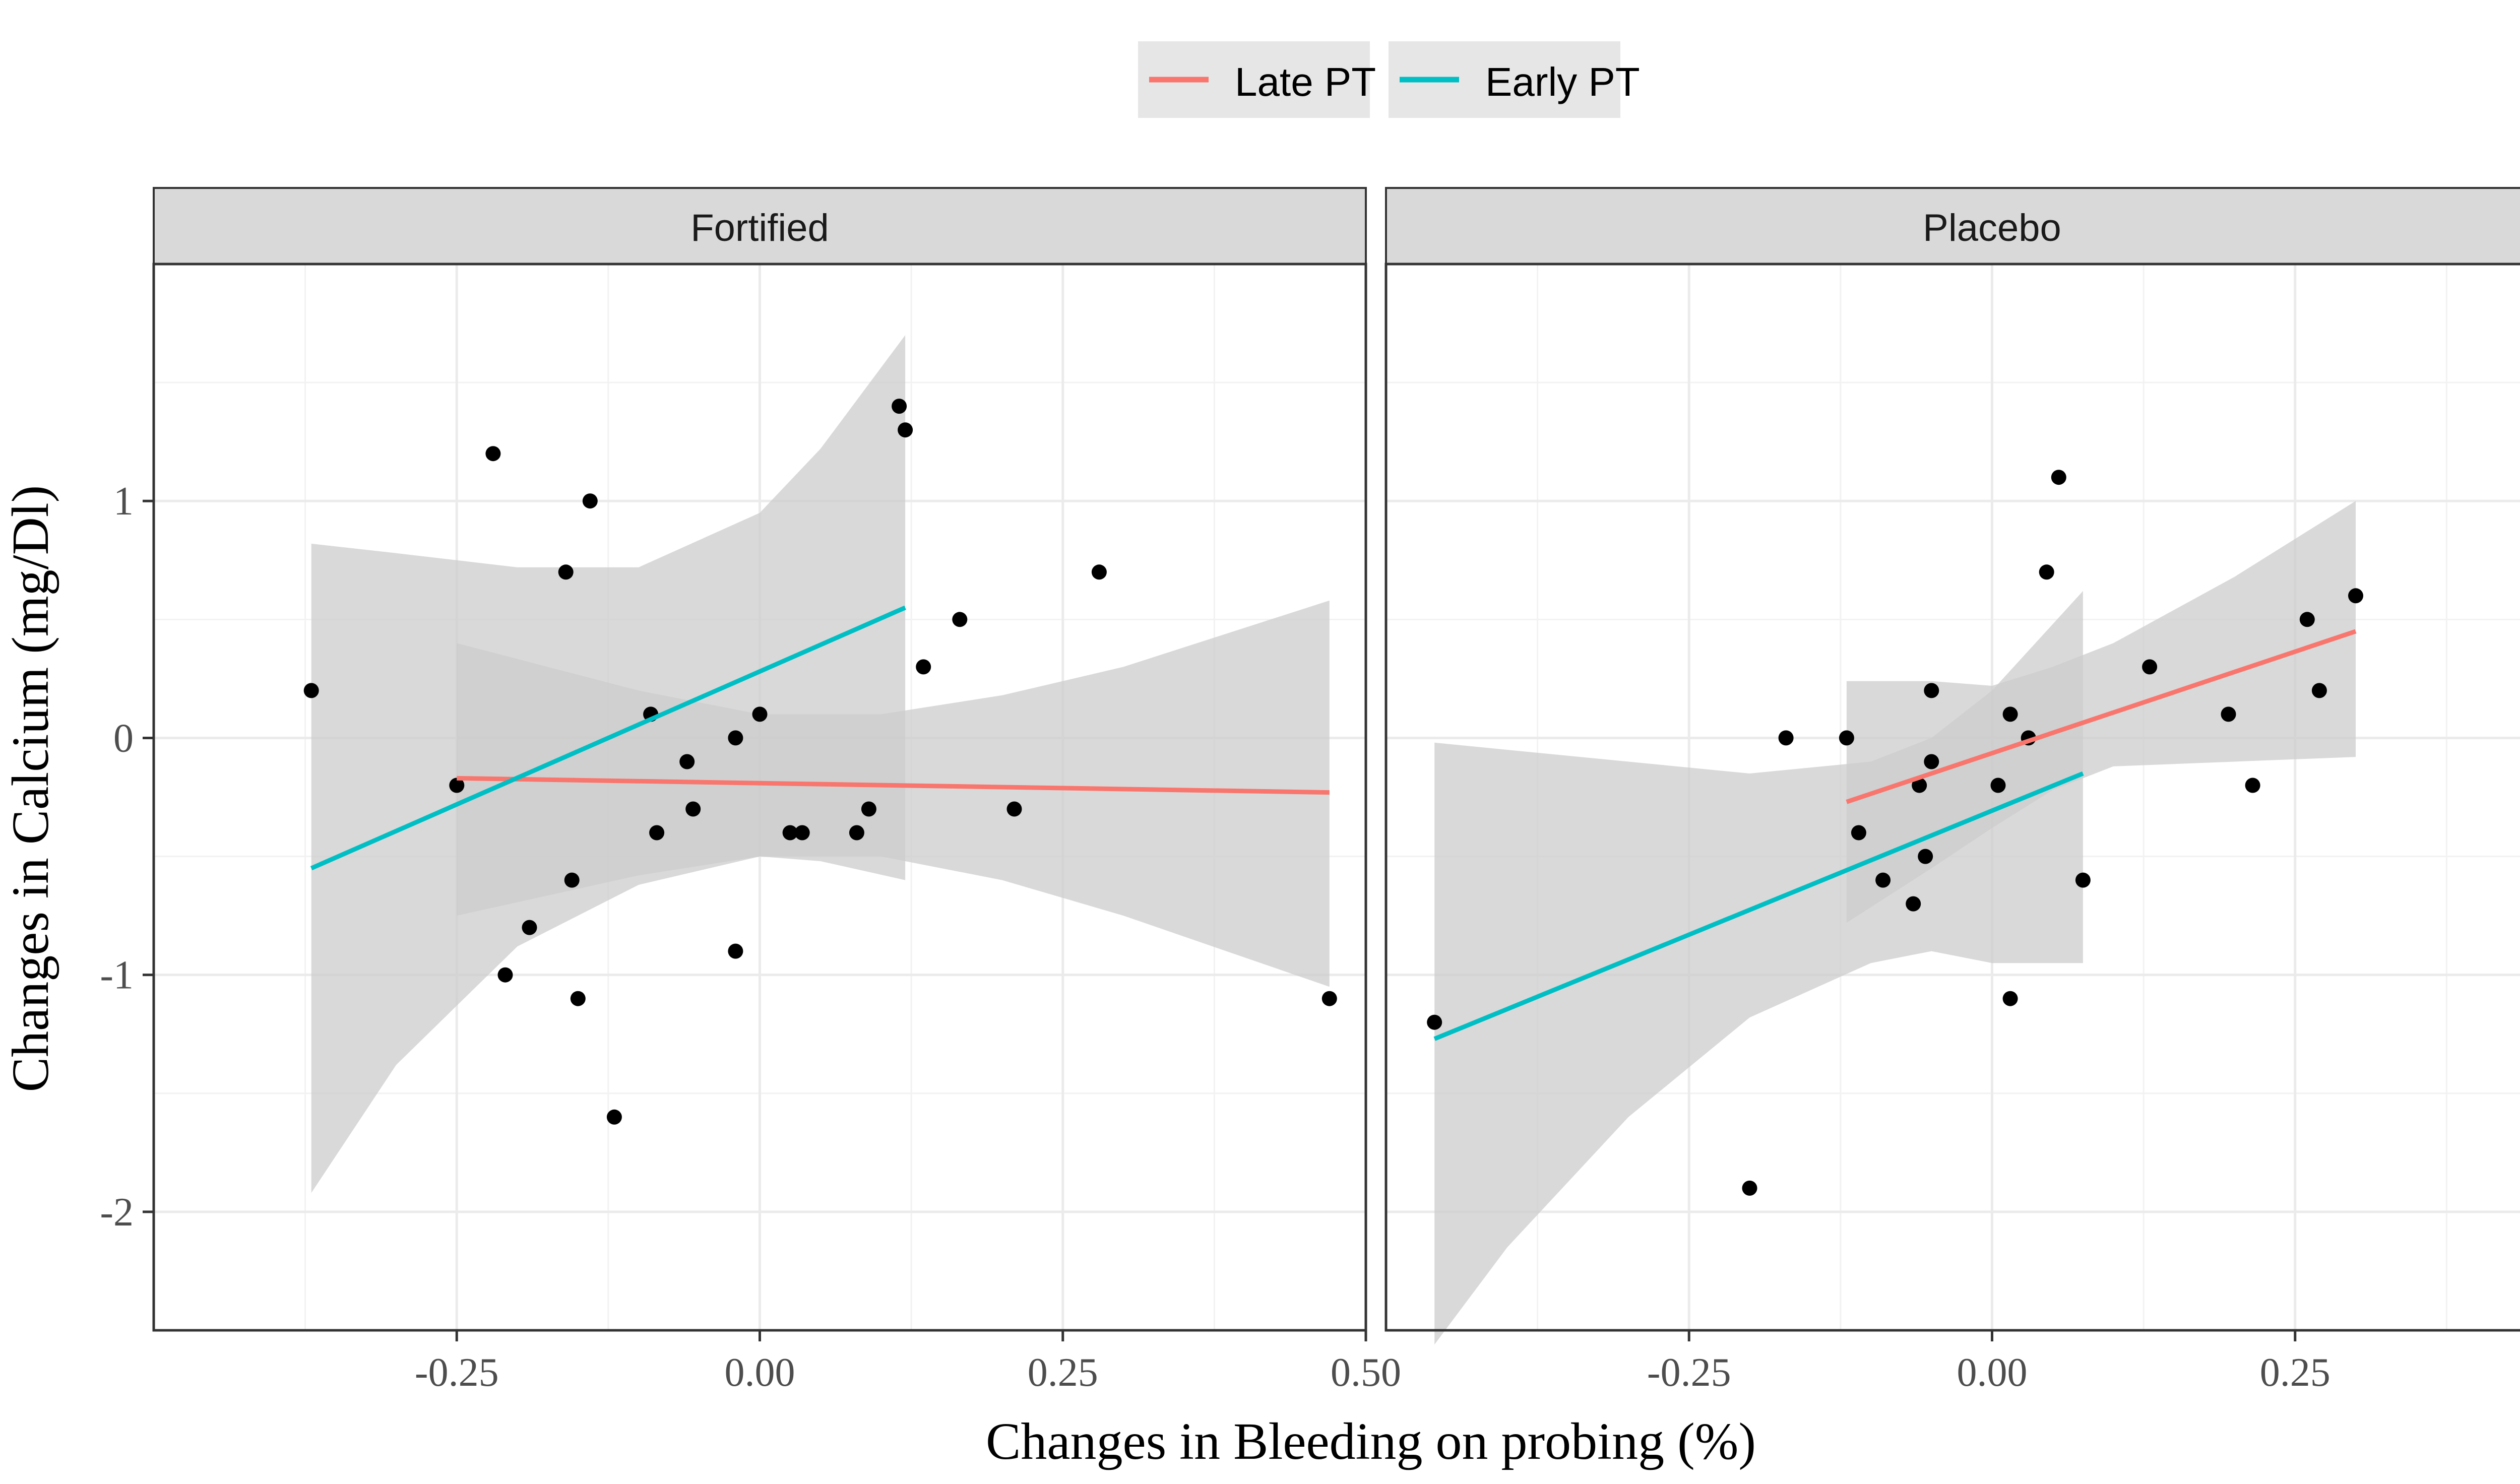  What do you see at coordinates (1389, 79) in the screenshot?
I see `legend: Late PT Early PT` at bounding box center [1389, 79].